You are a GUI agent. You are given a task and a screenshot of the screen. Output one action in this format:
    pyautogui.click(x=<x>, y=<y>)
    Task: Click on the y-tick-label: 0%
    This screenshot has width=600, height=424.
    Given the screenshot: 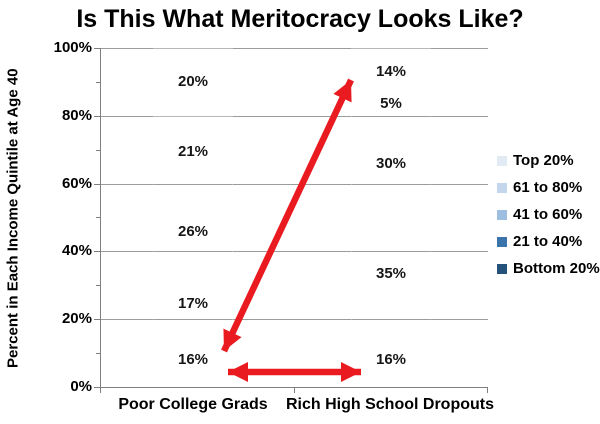 What is the action you would take?
    pyautogui.click(x=81, y=386)
    